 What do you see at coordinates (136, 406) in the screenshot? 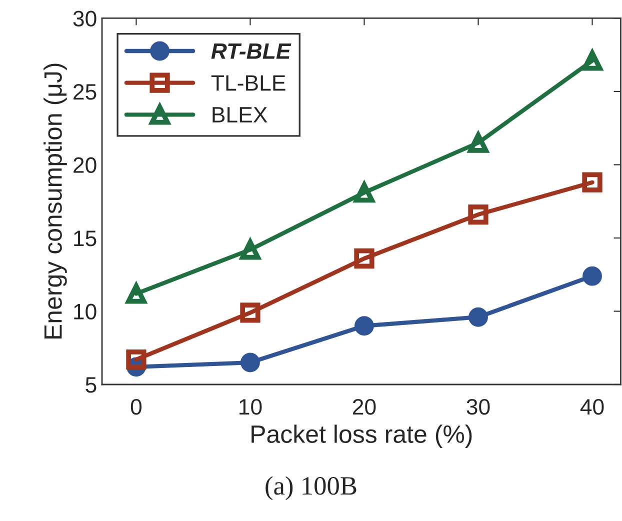
I see `x-tick-label: 0` at bounding box center [136, 406].